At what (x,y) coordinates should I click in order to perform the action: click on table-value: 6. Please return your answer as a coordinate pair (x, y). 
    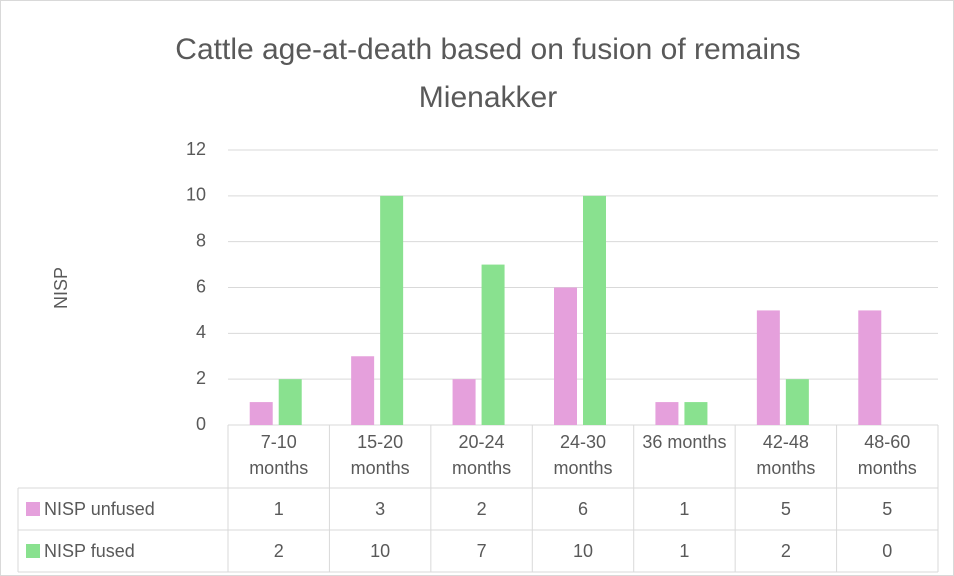
    Looking at the image, I should click on (583, 509).